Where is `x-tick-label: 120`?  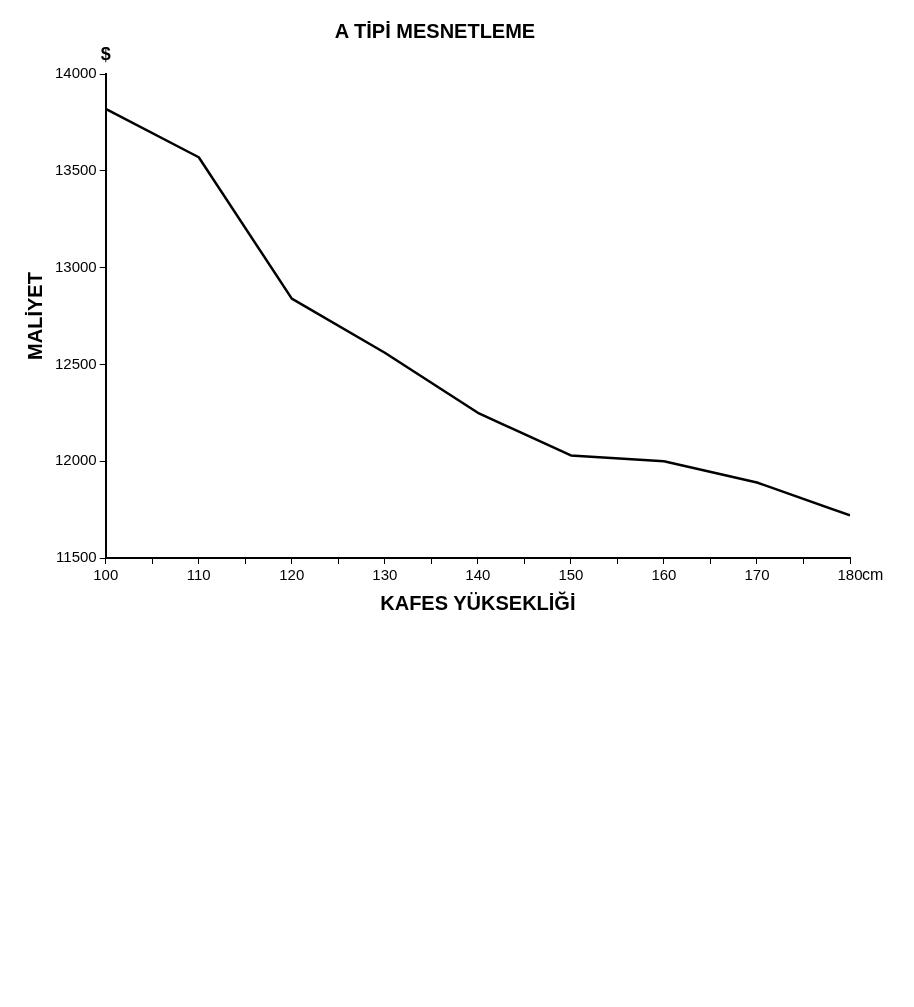 x-tick-label: 120 is located at coordinates (292, 575).